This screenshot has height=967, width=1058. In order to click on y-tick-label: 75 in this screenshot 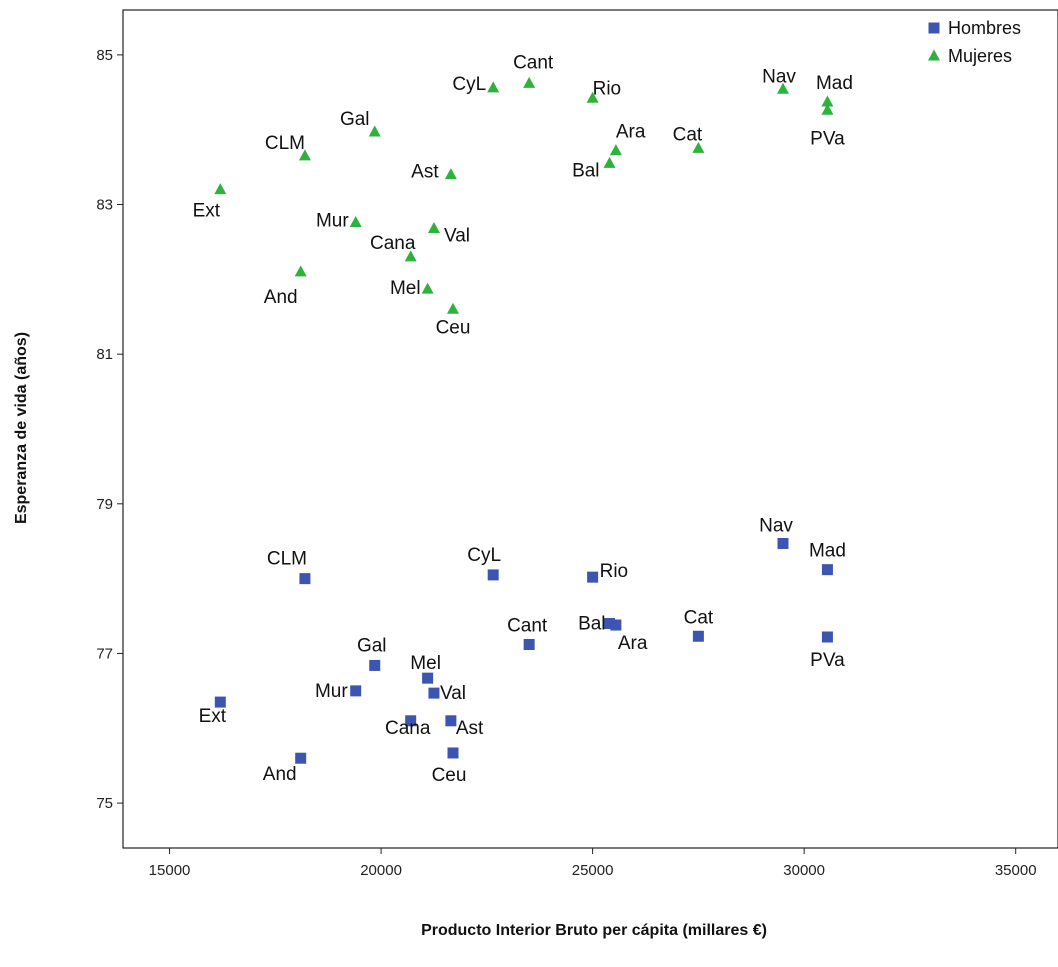, I will do `click(104, 803)`.